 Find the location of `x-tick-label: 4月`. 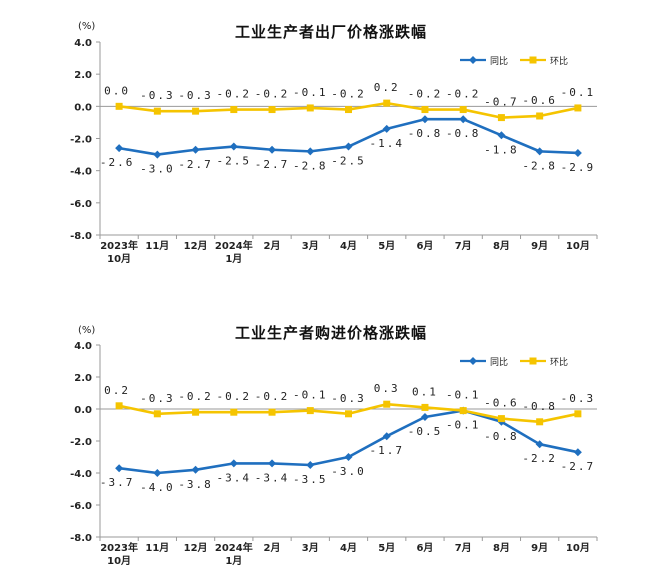

x-tick-label: 4月 is located at coordinates (348, 548).